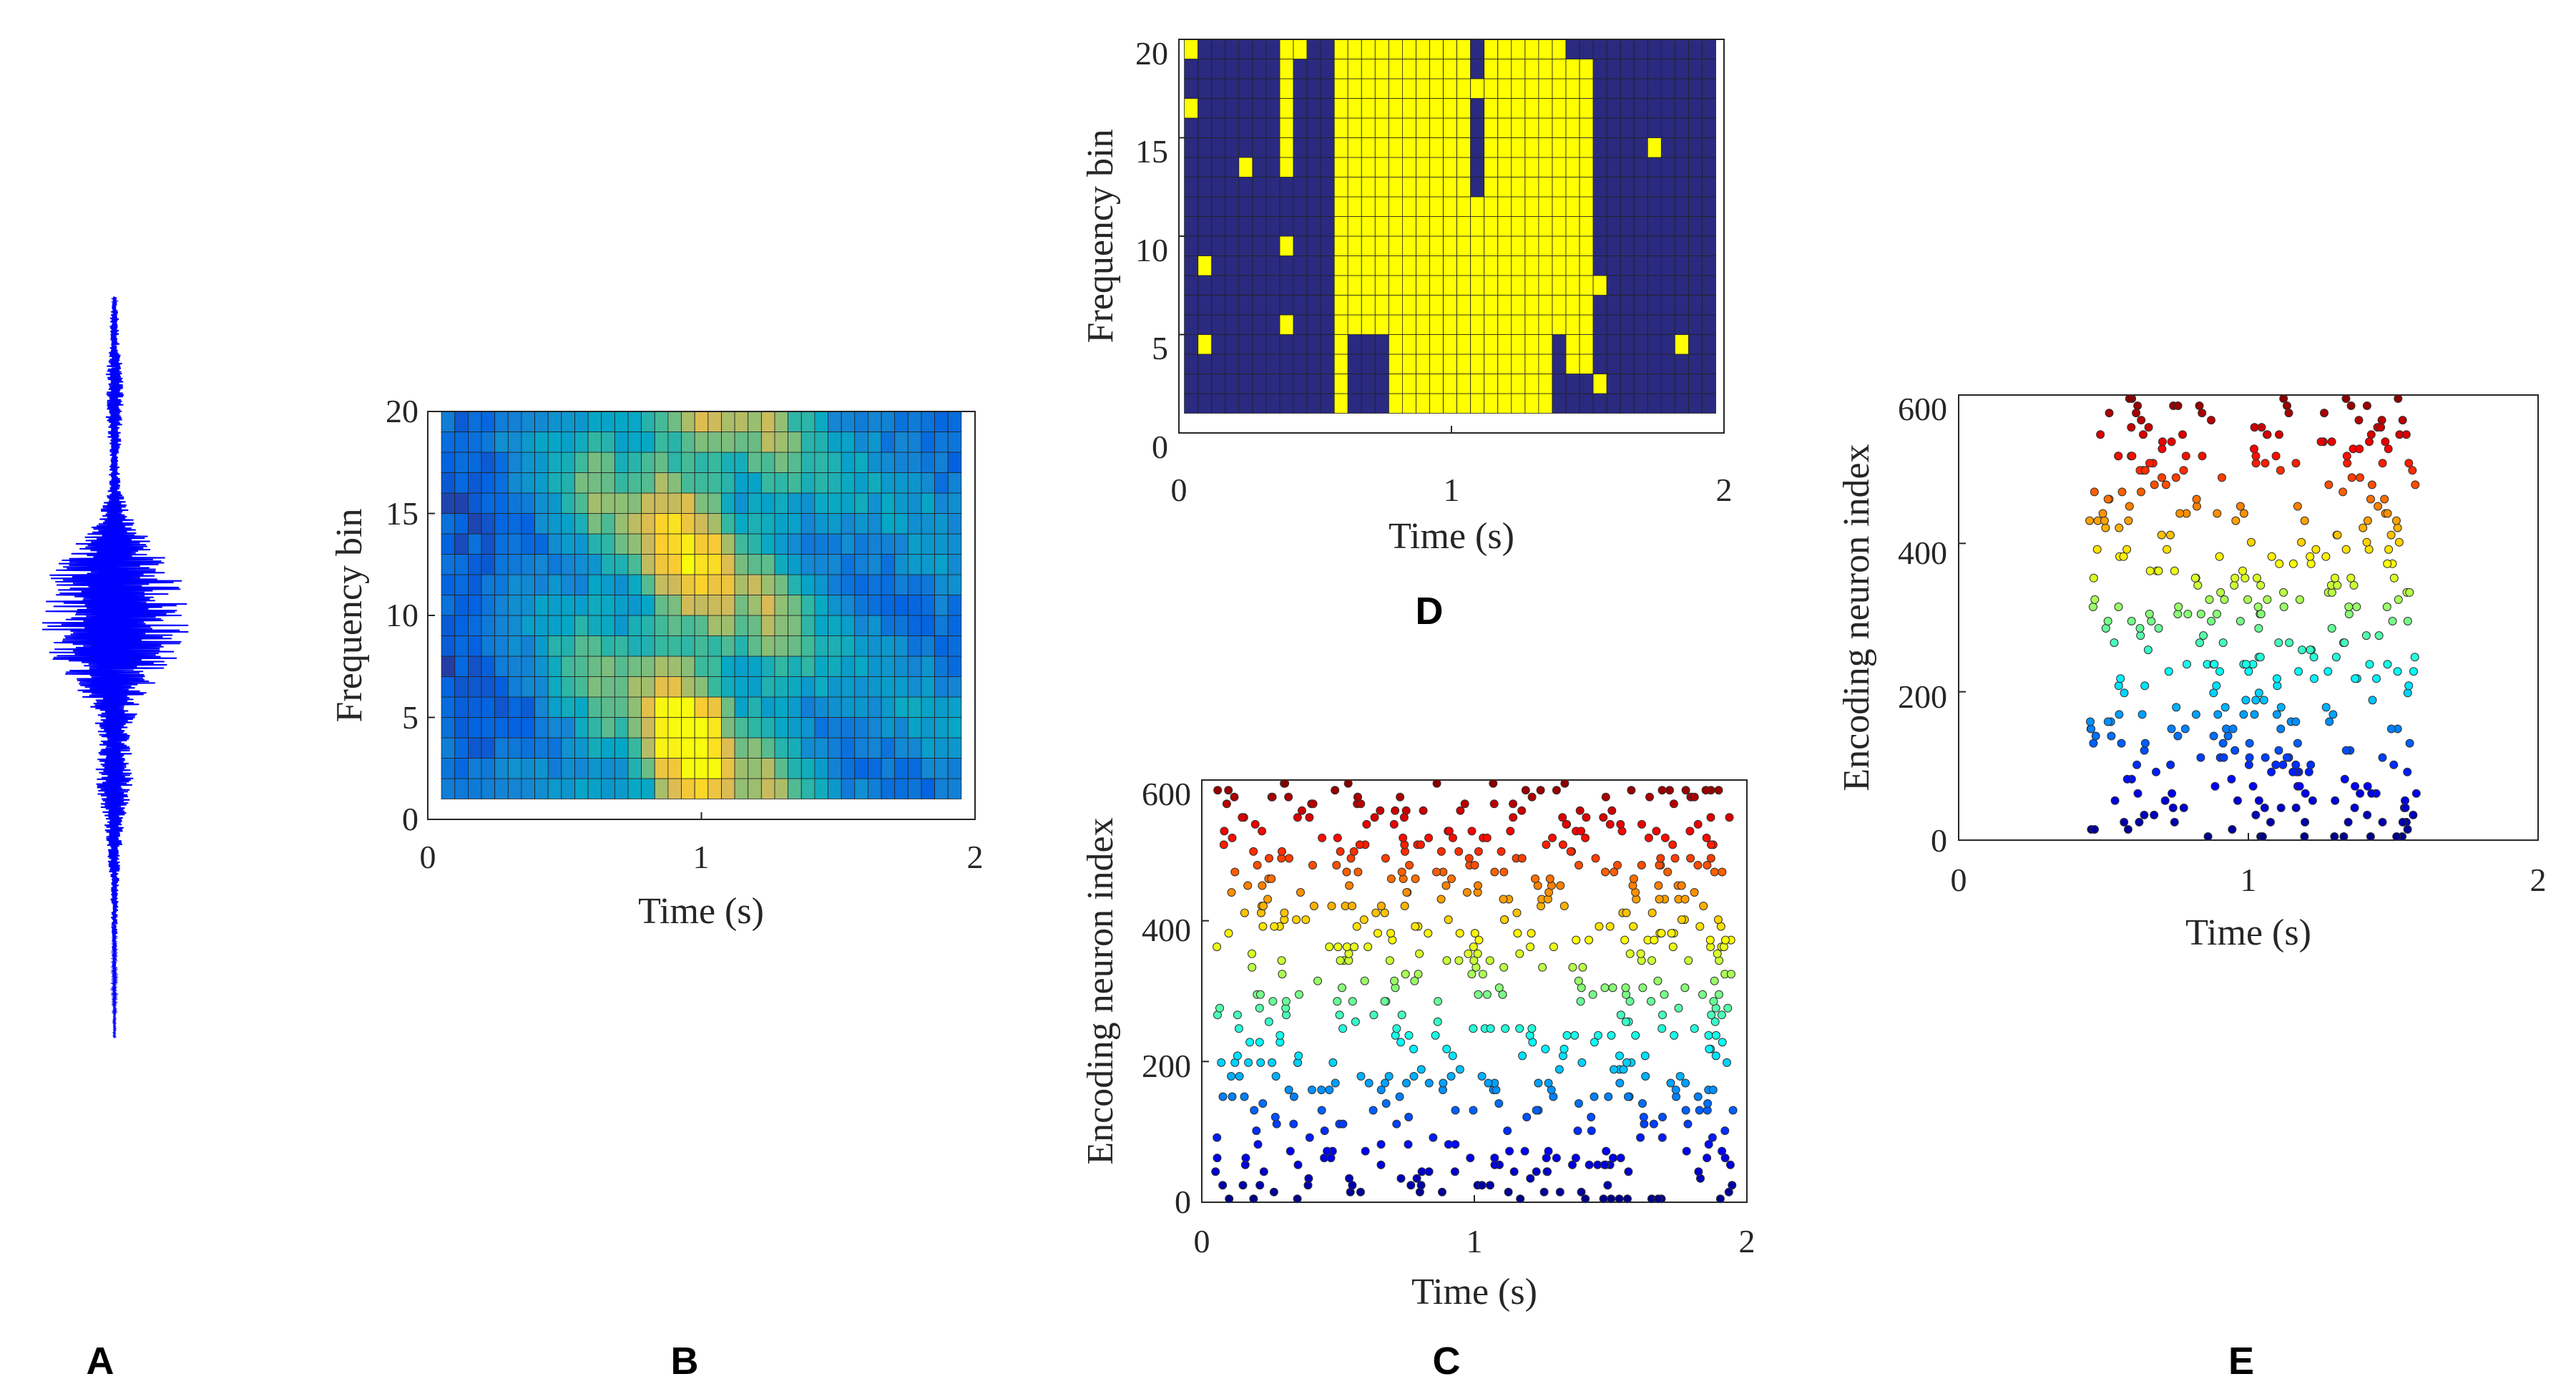 Image resolution: width=2576 pixels, height=1384 pixels. Describe the element at coordinates (1922, 696) in the screenshot. I see `panel-e-ytick-200: 200` at that location.